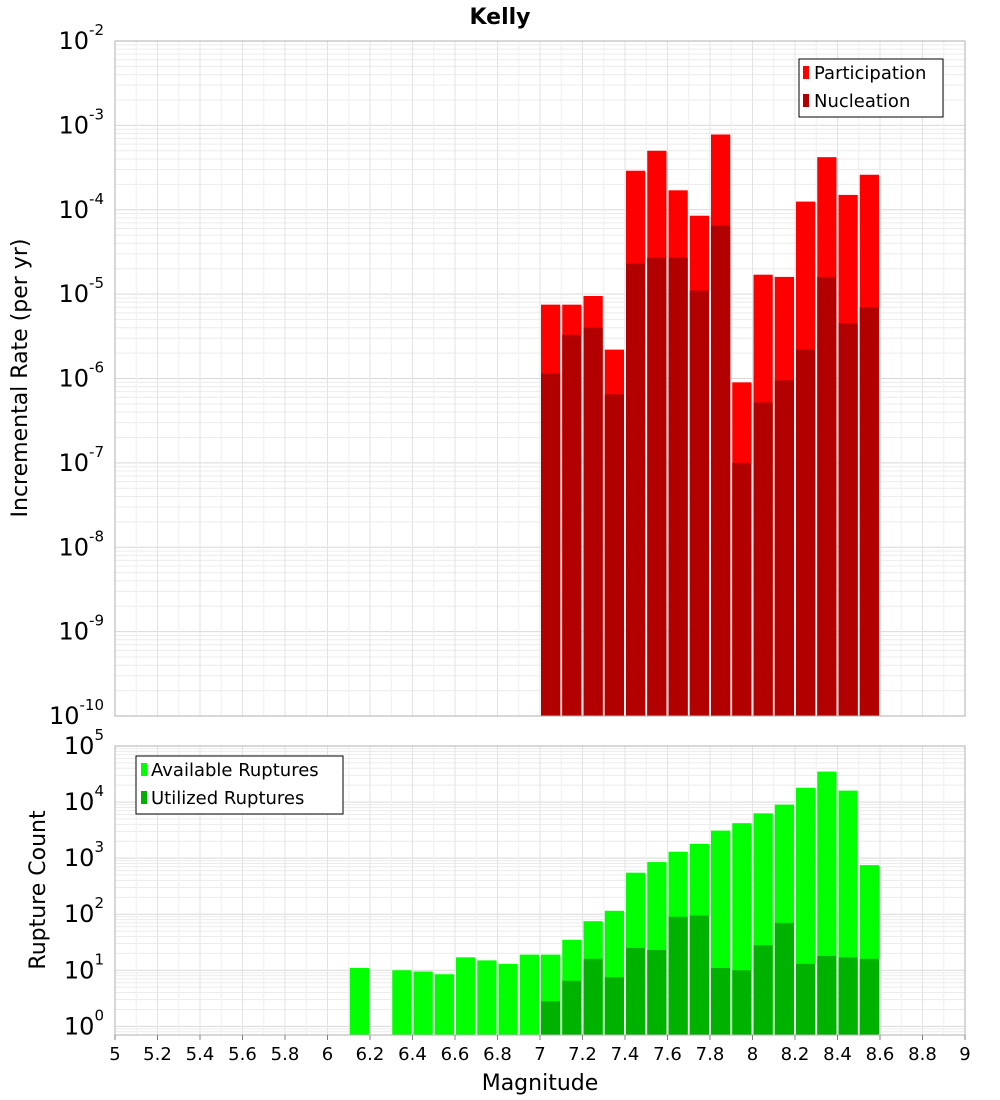  What do you see at coordinates (84, 799) in the screenshot?
I see `bottom-y-tick-label: 10⁴` at bounding box center [84, 799].